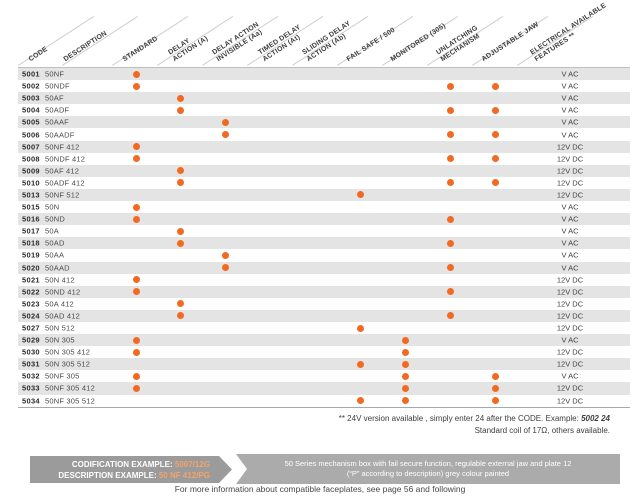  Describe the element at coordinates (324, 388) in the screenshot. I see `table-row: 5033 50NF 305 412 12V DC` at that location.